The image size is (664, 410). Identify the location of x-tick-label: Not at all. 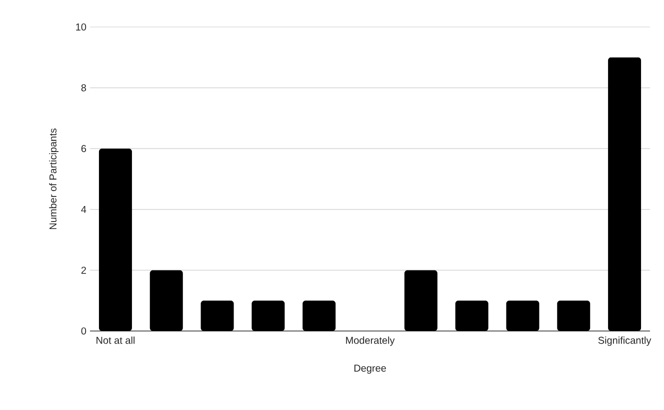
(115, 340).